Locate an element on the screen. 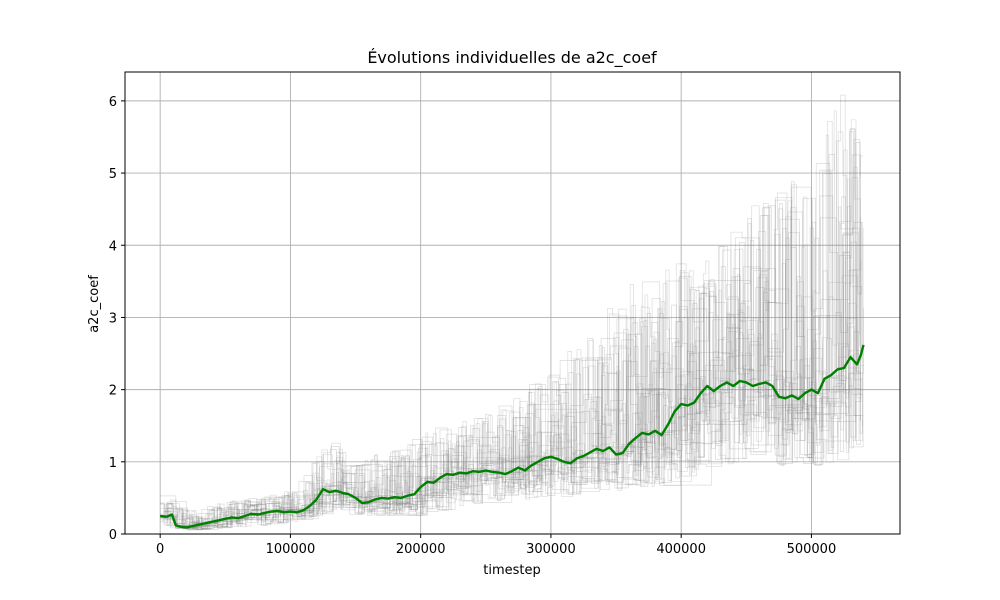 Image resolution: width=1000 pixels, height=600 pixels. x-tick-label: 0 is located at coordinates (160, 549).